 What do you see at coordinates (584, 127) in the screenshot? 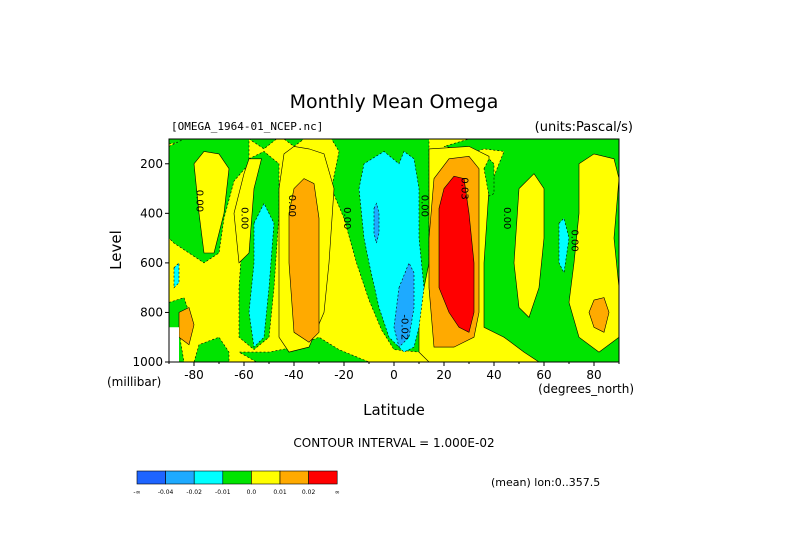
I see `units-label: (units:Pascal/s)` at bounding box center [584, 127].